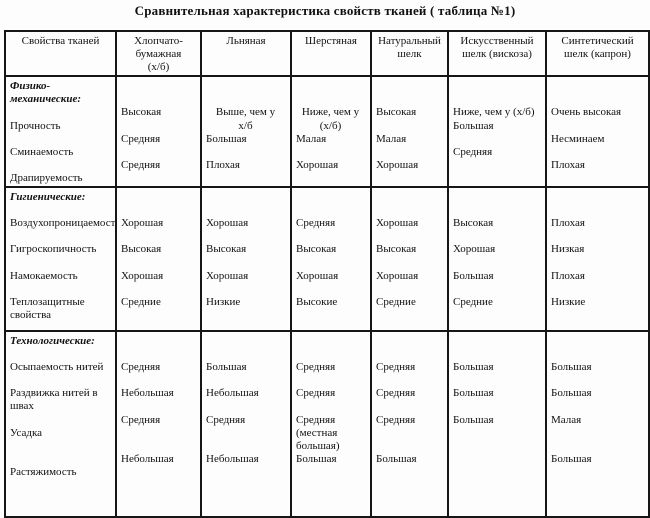 The height and width of the screenshot is (518, 650). Describe the element at coordinates (158, 53) in the screenshot. I see `column-header: Хлопчато-бумажная (х/б)` at that location.